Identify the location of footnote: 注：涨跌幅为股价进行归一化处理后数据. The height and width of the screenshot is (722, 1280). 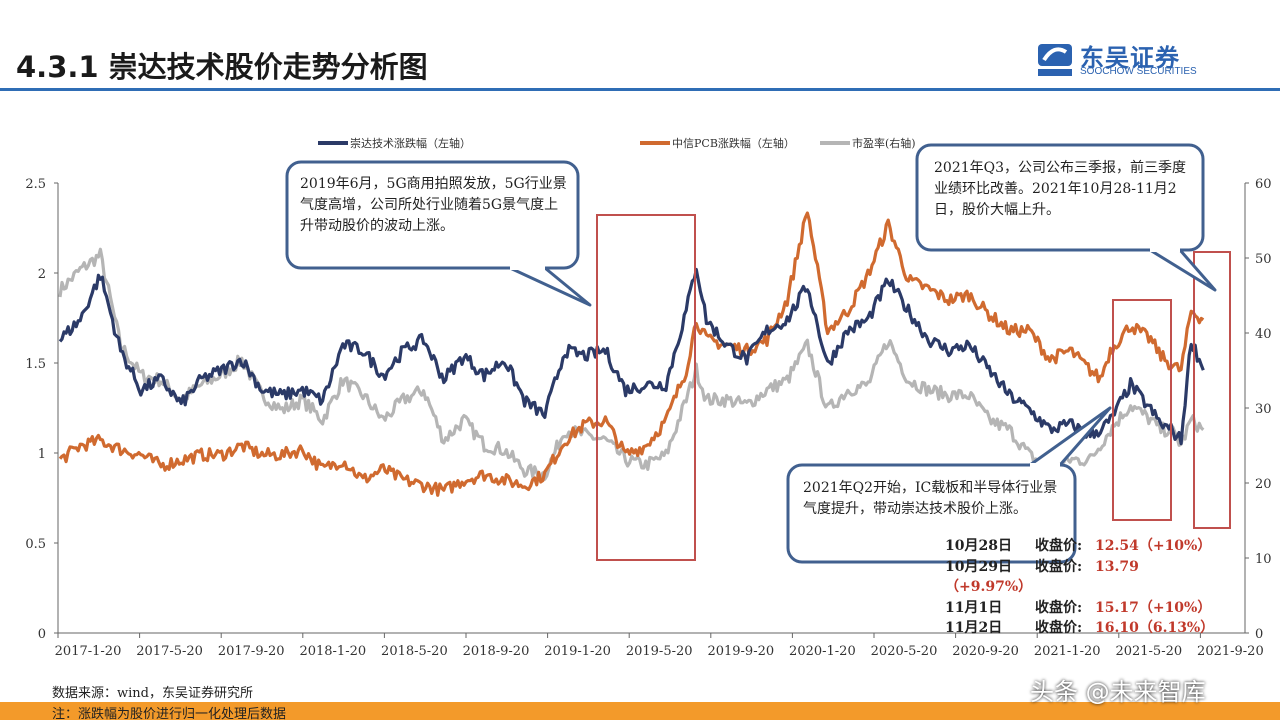
(169, 714).